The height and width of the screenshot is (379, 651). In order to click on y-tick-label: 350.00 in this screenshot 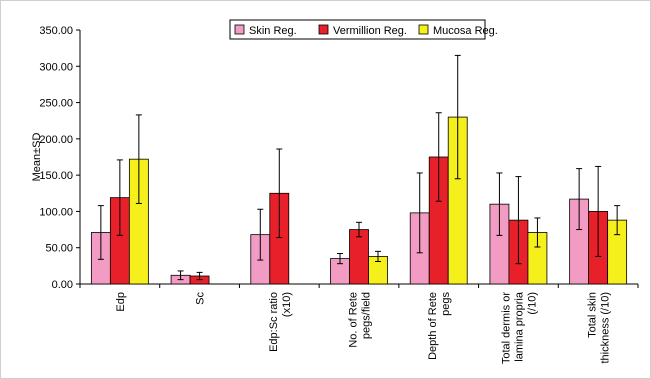, I will do `click(56, 31)`.